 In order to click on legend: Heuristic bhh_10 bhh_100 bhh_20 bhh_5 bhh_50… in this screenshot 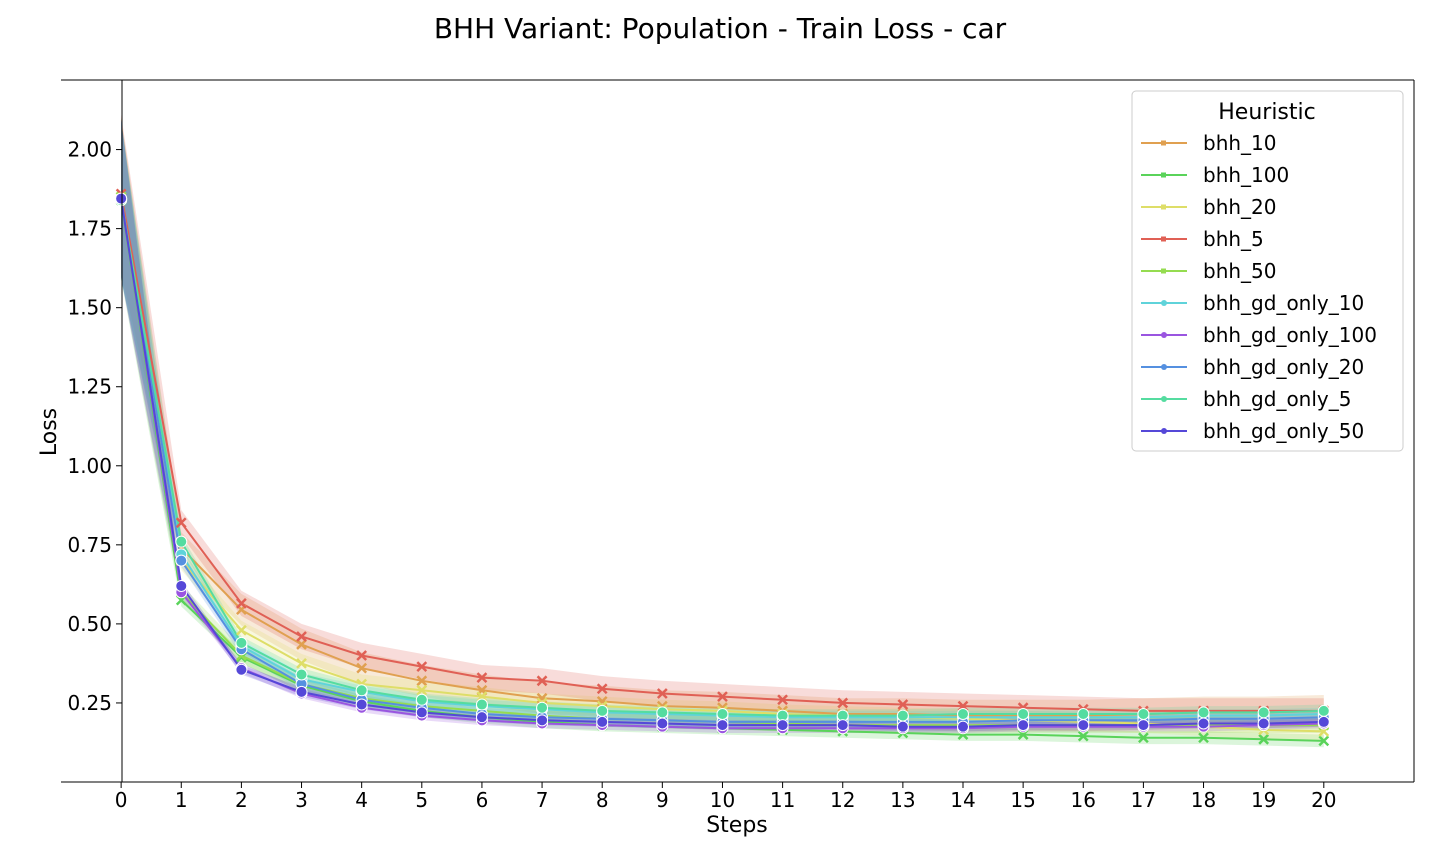, I will do `click(1267, 271)`.